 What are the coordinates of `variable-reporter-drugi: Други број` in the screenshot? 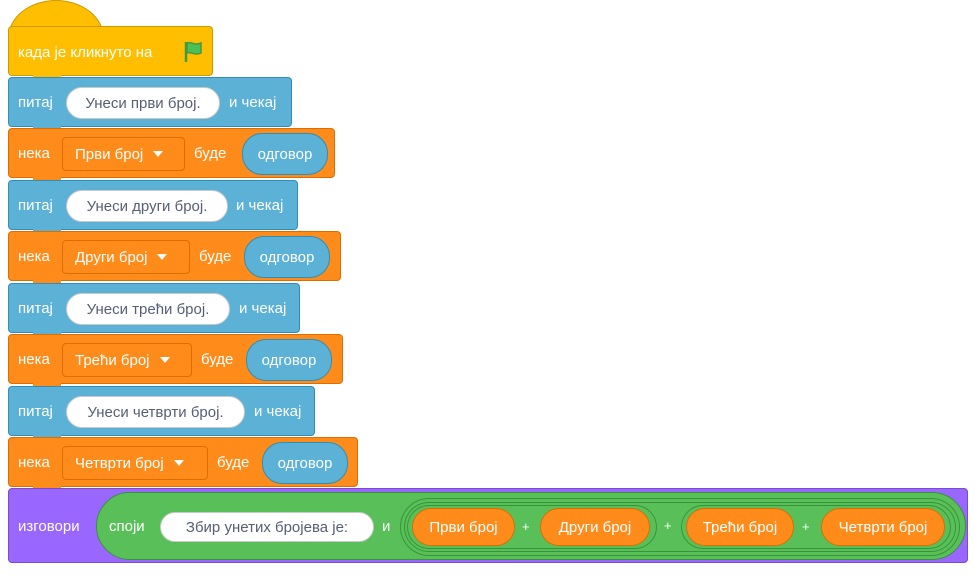 It's located at (595, 527).